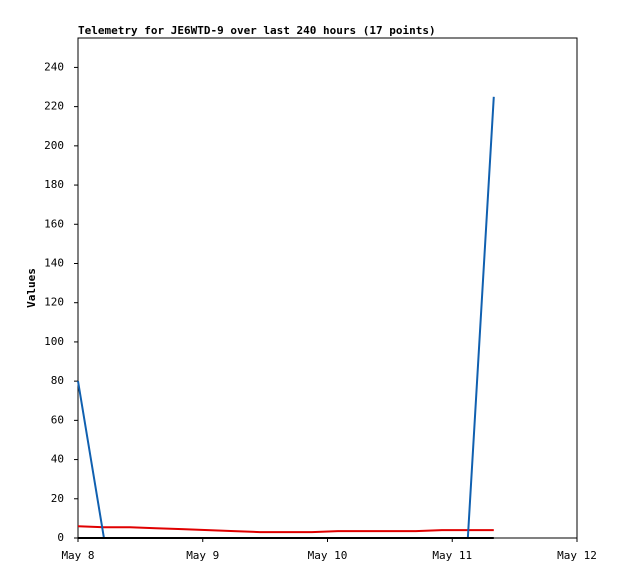 The width and height of the screenshot is (618, 583). What do you see at coordinates (57, 498) in the screenshot?
I see `y-tick-label: 20` at bounding box center [57, 498].